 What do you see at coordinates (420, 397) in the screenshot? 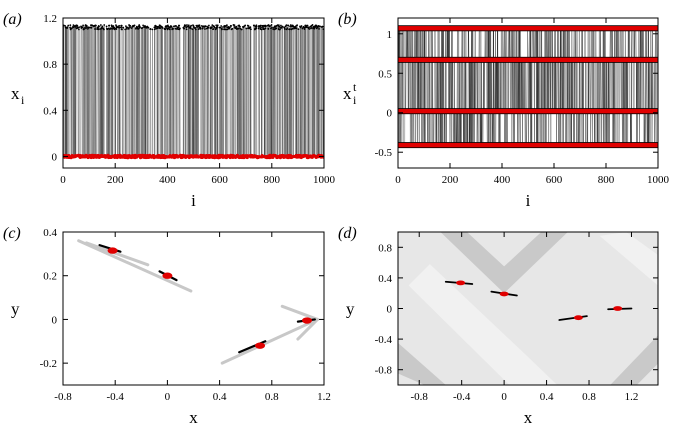
I see `x-tick-label: -0.8` at bounding box center [420, 397].